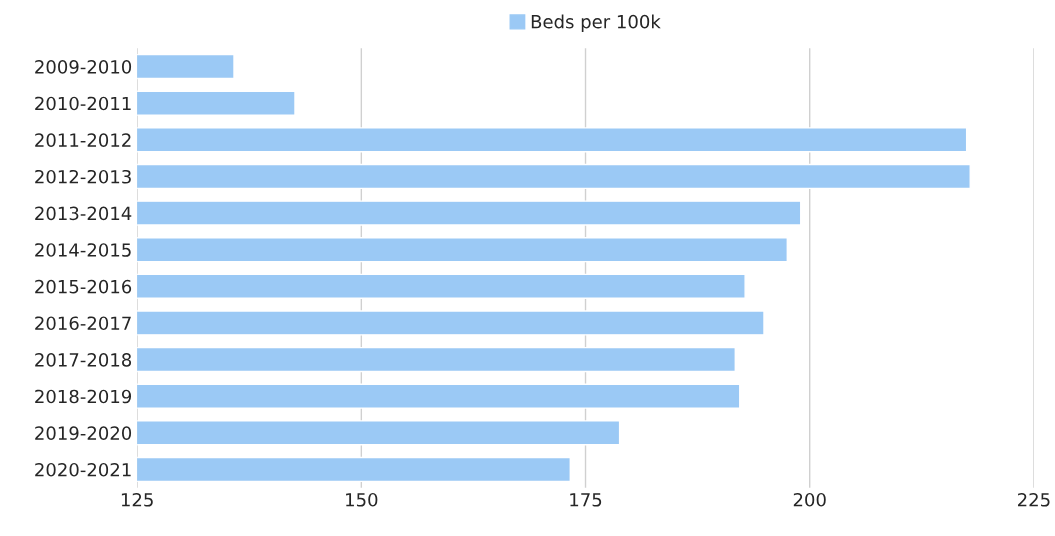 This screenshot has height=536, width=1055. I want to click on y-tick-label: 2019-2020, so click(83, 433).